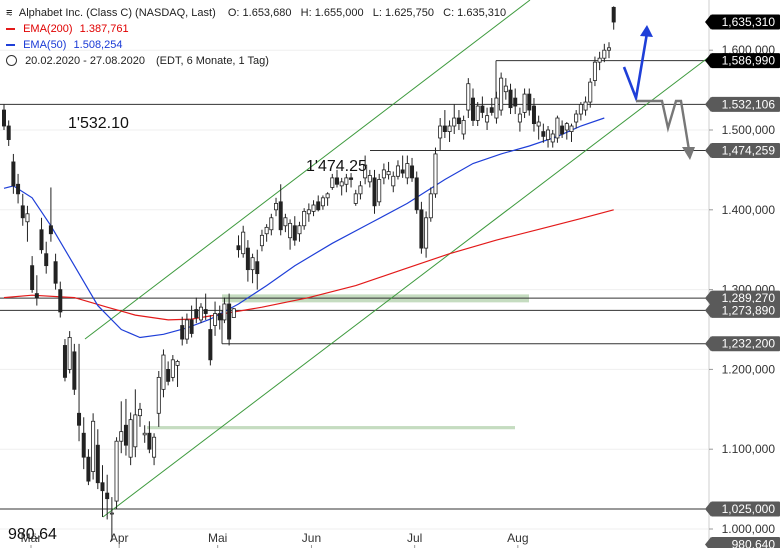  Describe the element at coordinates (749, 369) in the screenshot. I see `y-tick-label: 1.200,000` at that location.